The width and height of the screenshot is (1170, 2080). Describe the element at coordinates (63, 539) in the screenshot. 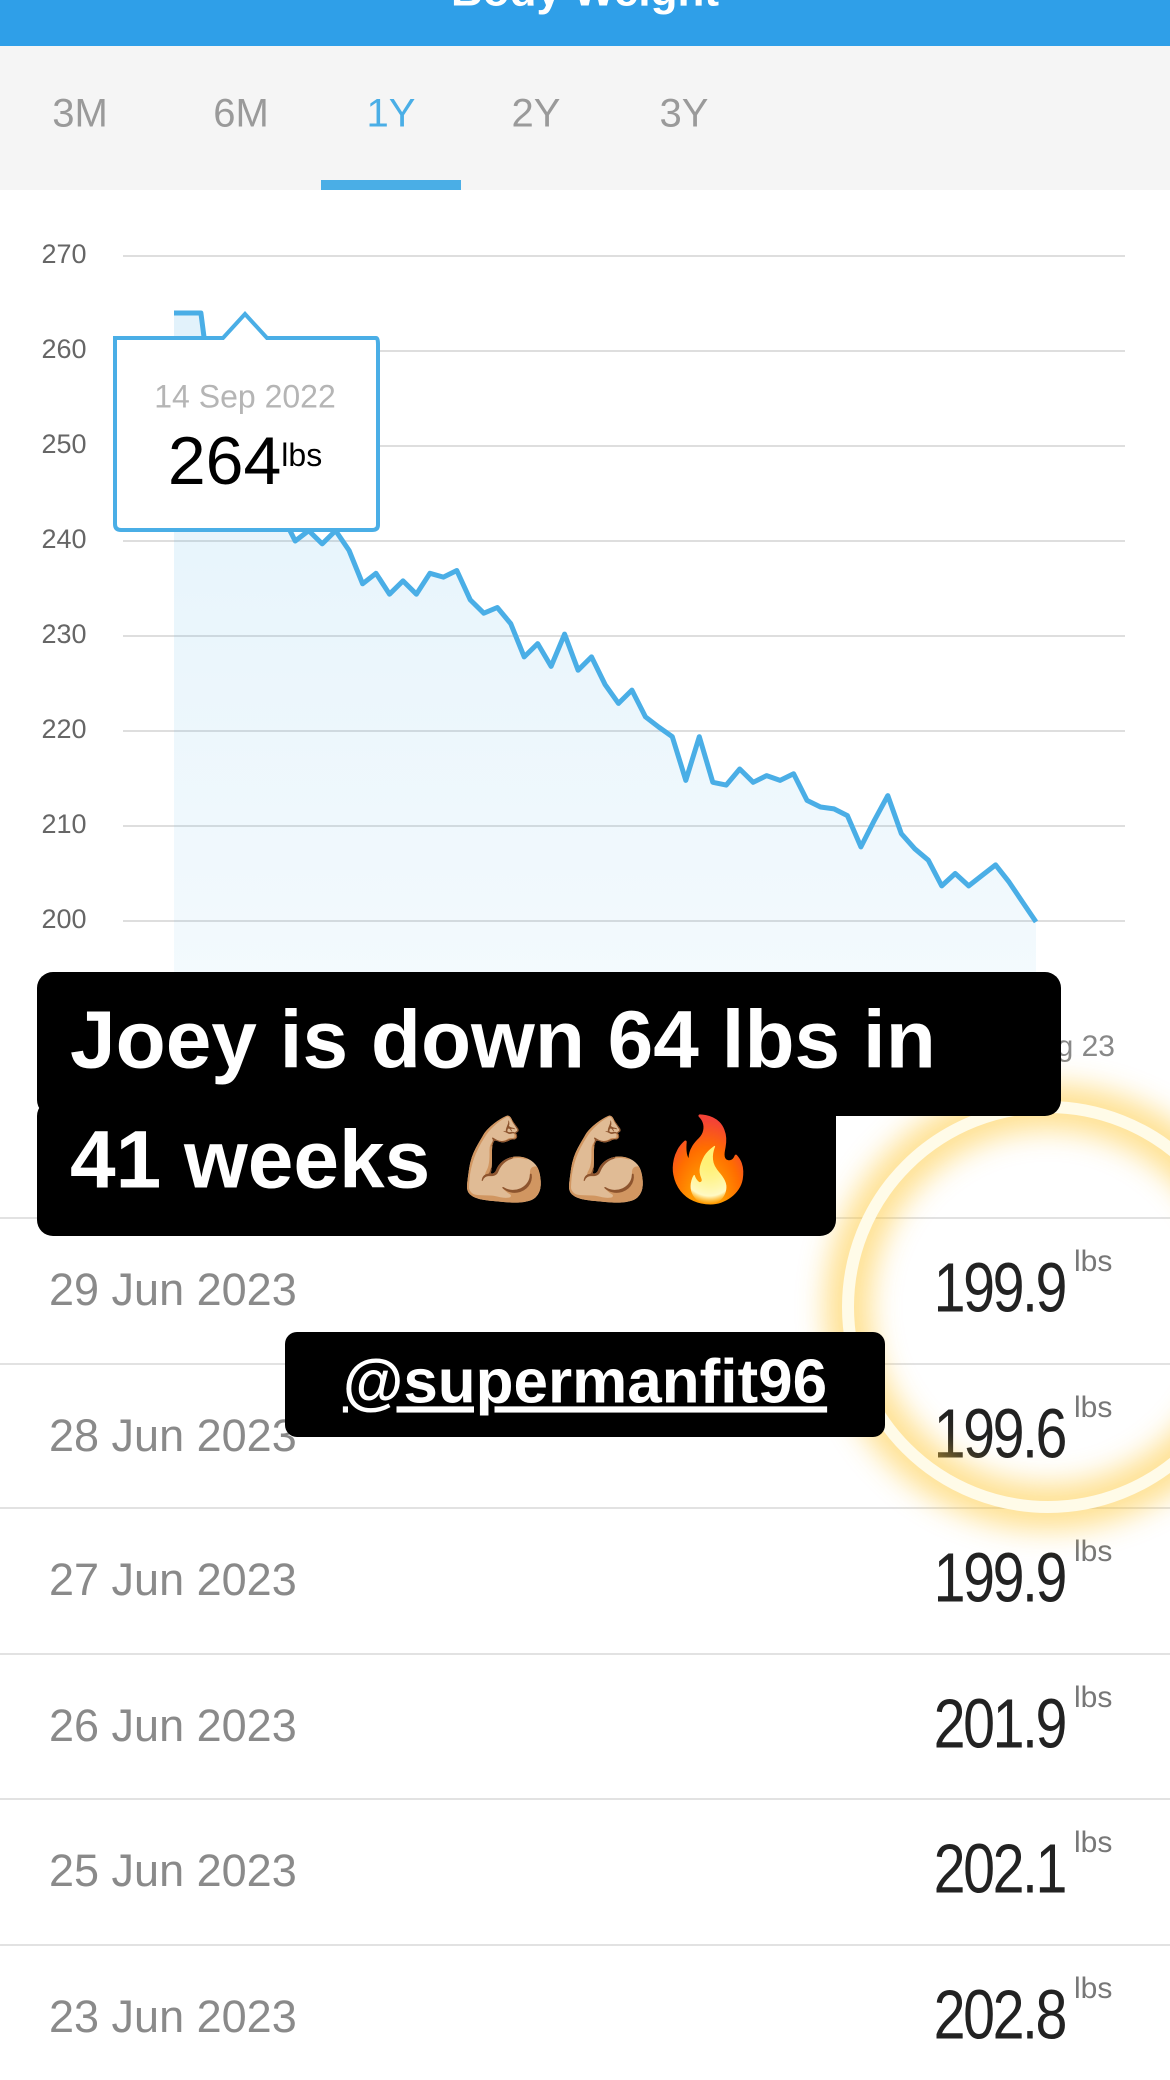

I see `y-tick-label: 240` at that location.